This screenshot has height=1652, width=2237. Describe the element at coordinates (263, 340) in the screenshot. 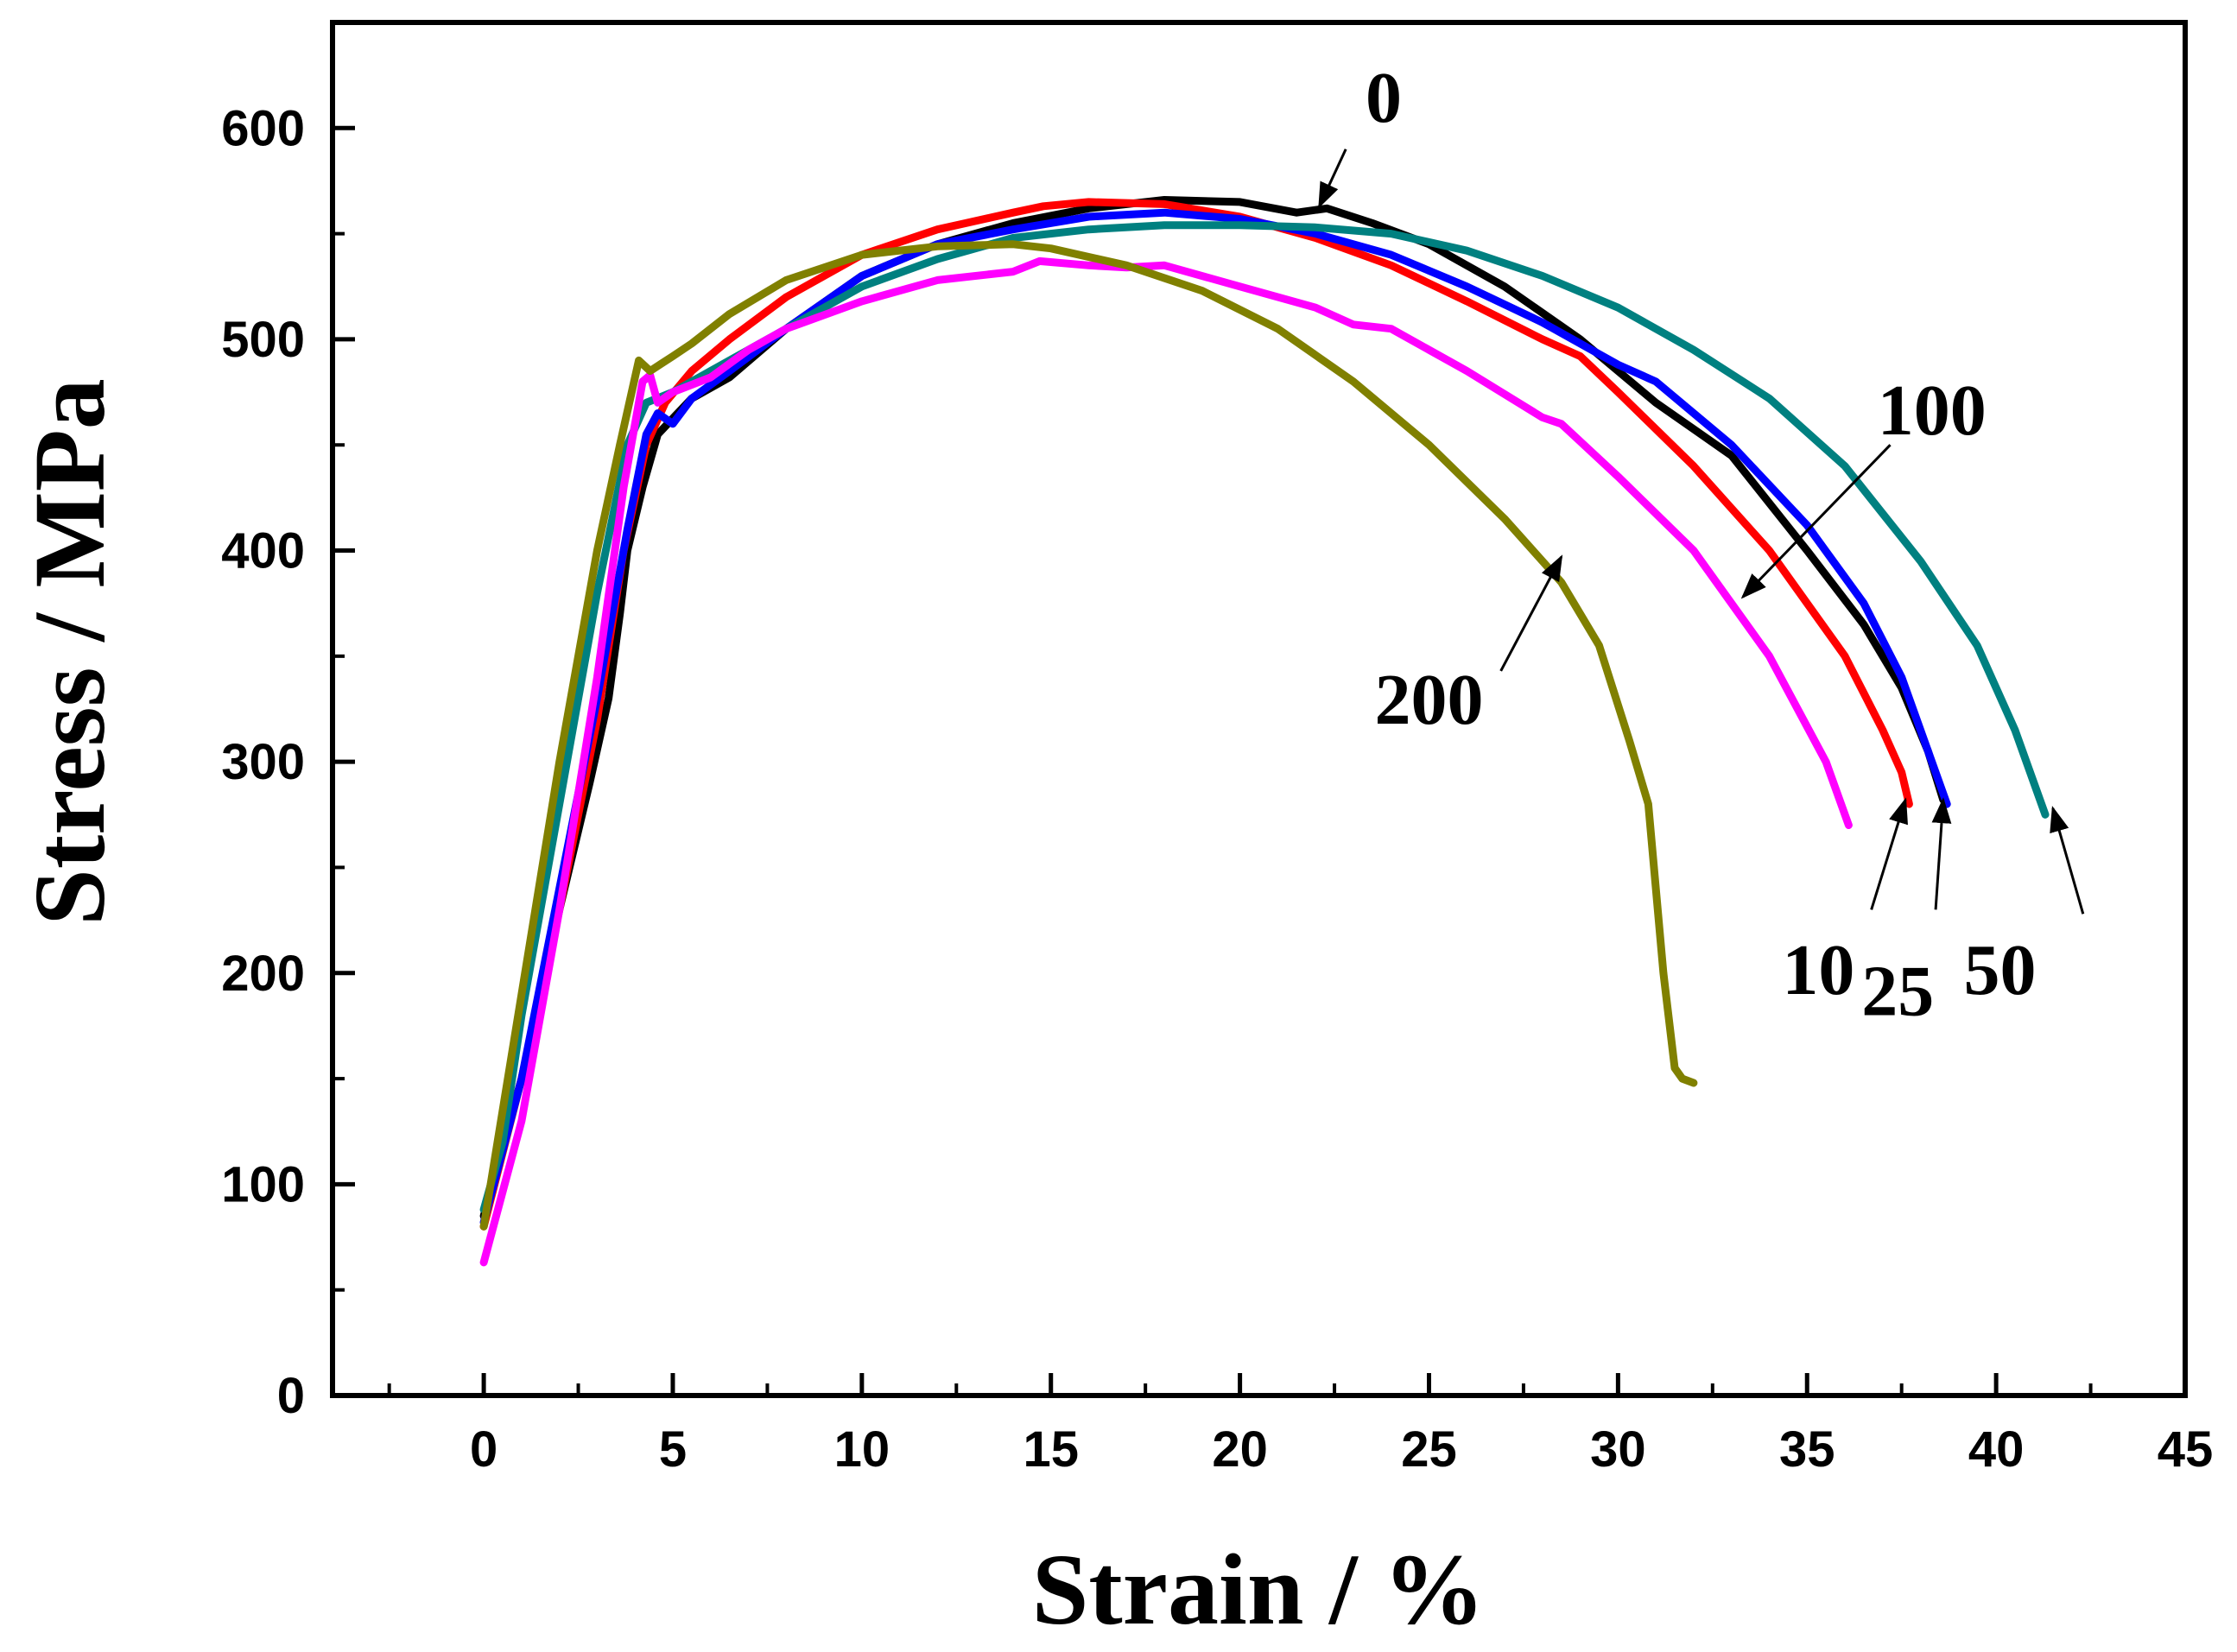

I see `y-tick-label: 500` at that location.